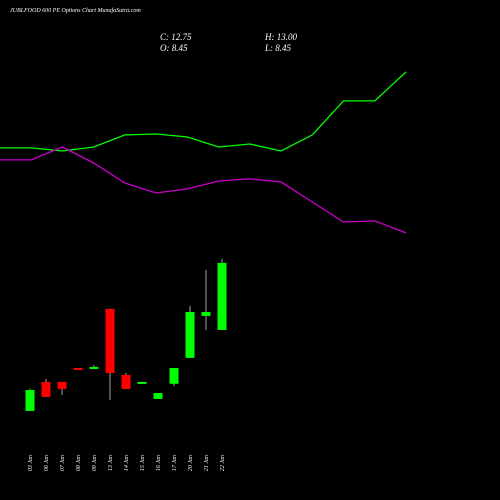 This screenshot has height=500, width=500. Describe the element at coordinates (63, 463) in the screenshot. I see `x-tick-label: 07 Jan` at that location.